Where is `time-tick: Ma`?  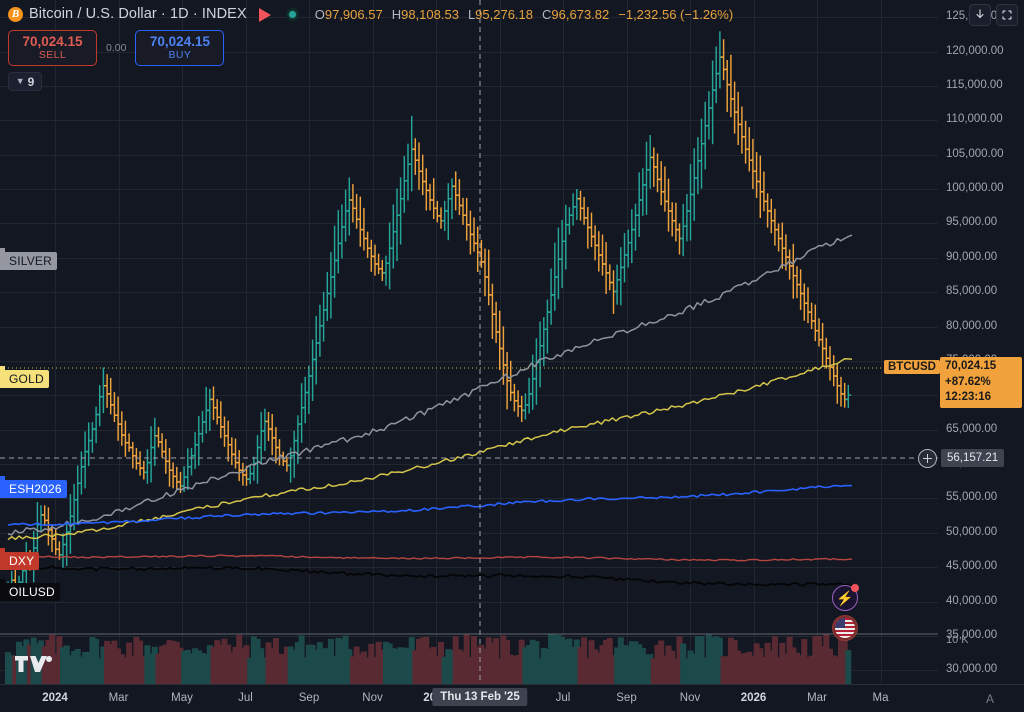
time-tick: Ma is located at coordinates (880, 698).